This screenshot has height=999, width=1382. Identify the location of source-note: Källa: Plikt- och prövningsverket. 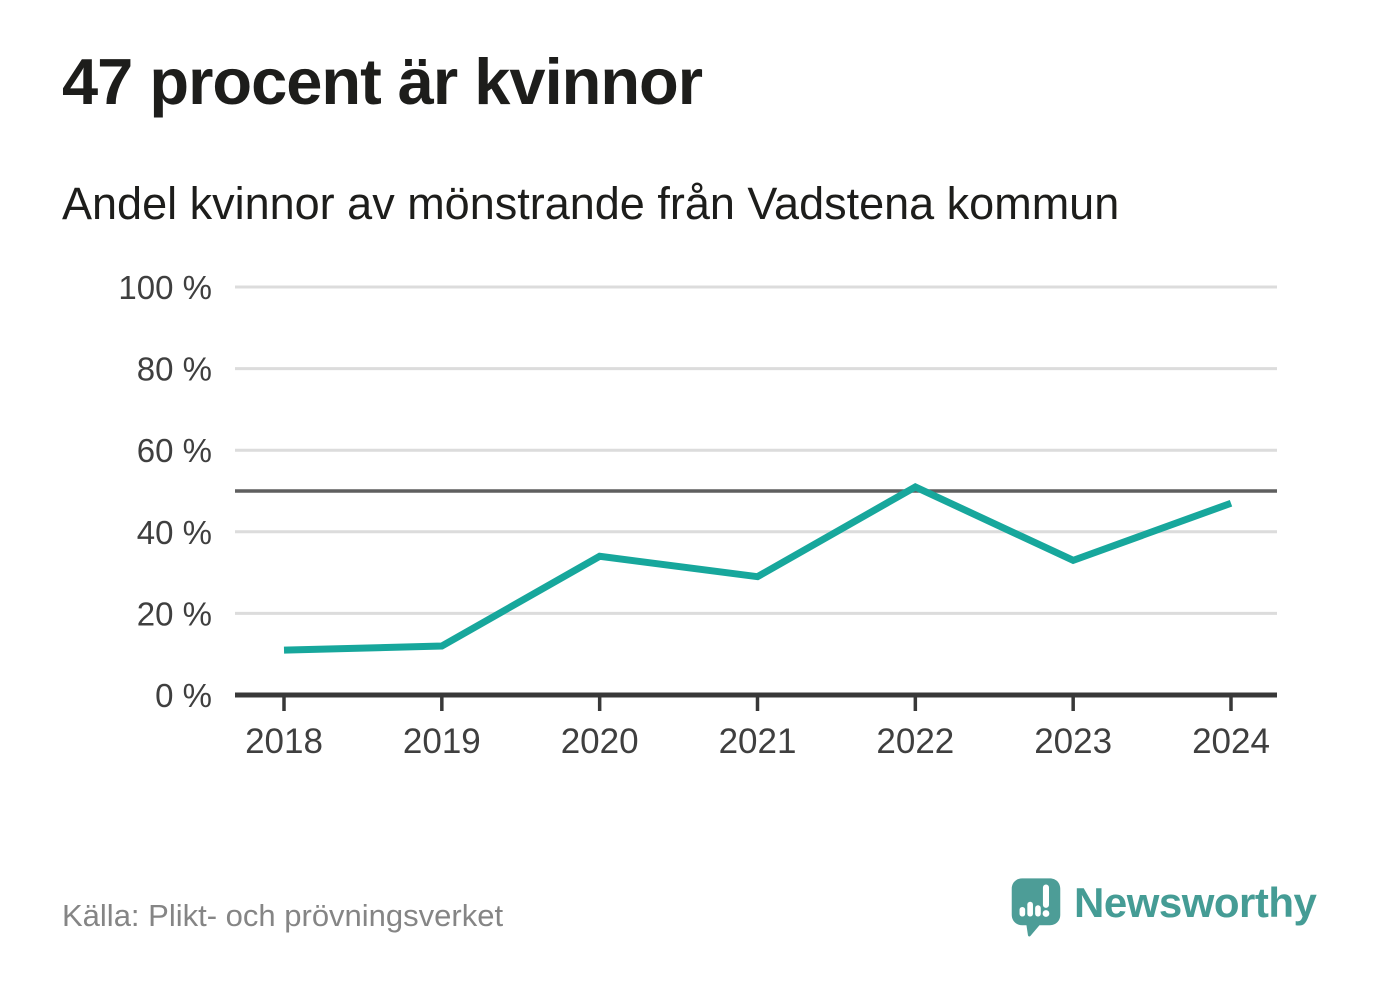
(283, 915).